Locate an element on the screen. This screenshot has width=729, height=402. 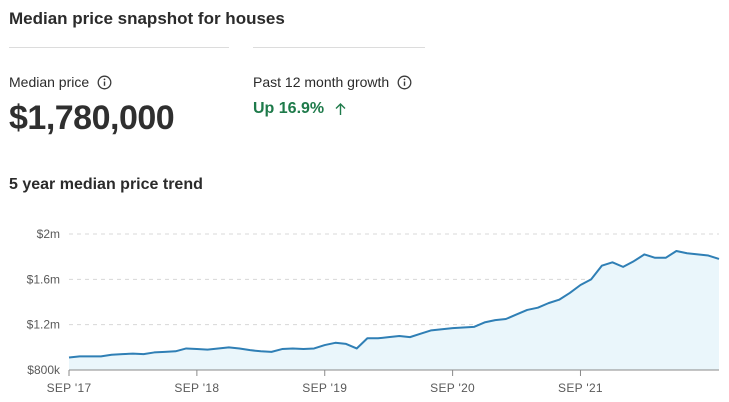
divider-left is located at coordinates (119, 47).